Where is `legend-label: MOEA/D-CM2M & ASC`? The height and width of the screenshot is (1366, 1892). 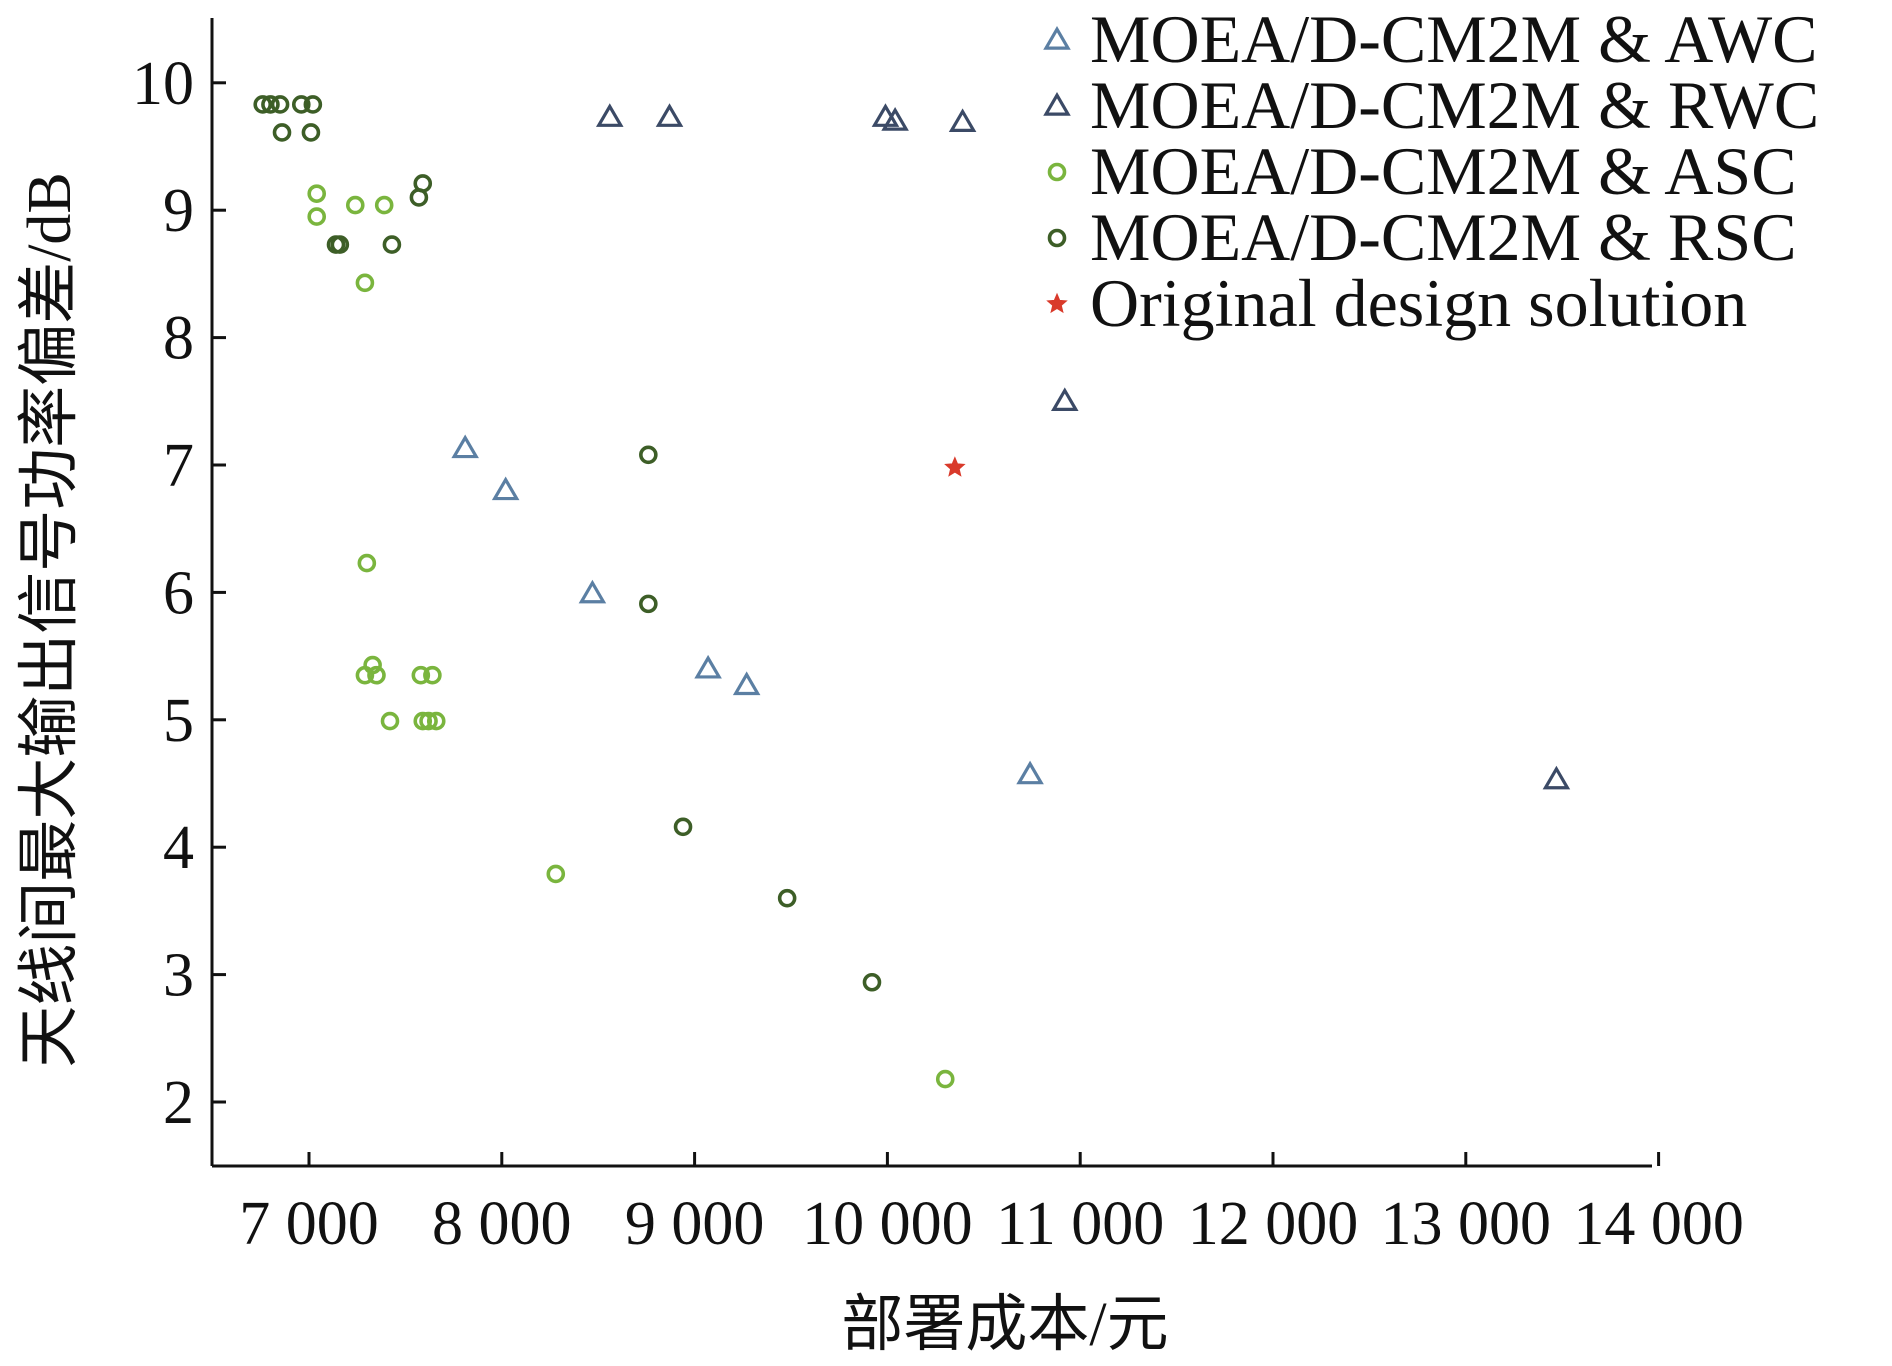 legend-label: MOEA/D-CM2M & ASC is located at coordinates (1443, 171).